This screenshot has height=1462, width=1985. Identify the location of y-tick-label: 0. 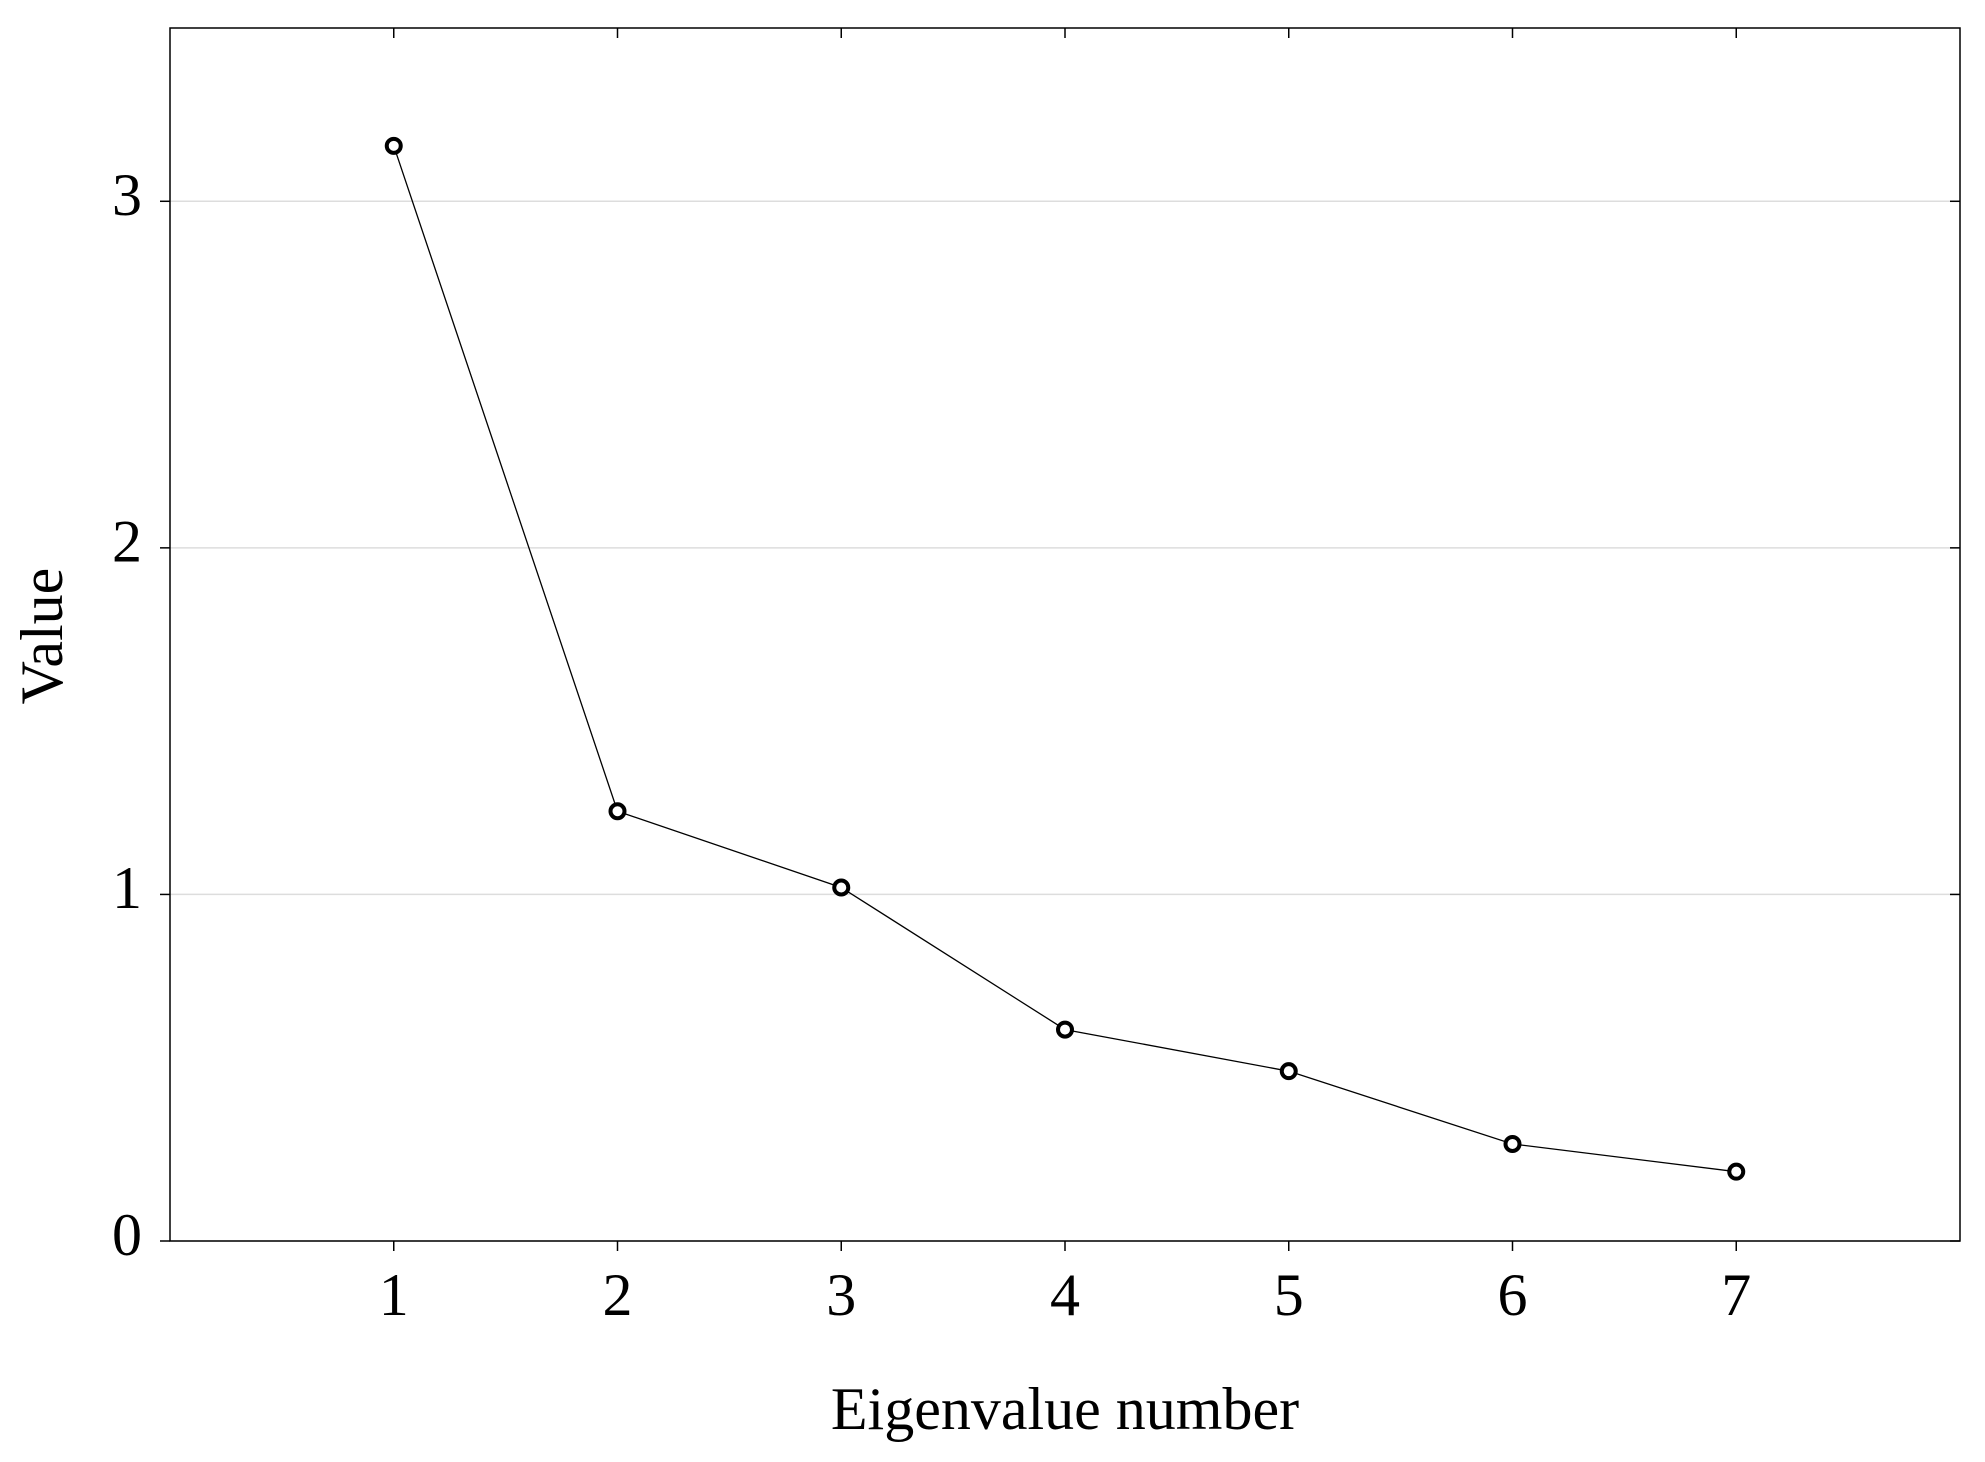
(127, 1235).